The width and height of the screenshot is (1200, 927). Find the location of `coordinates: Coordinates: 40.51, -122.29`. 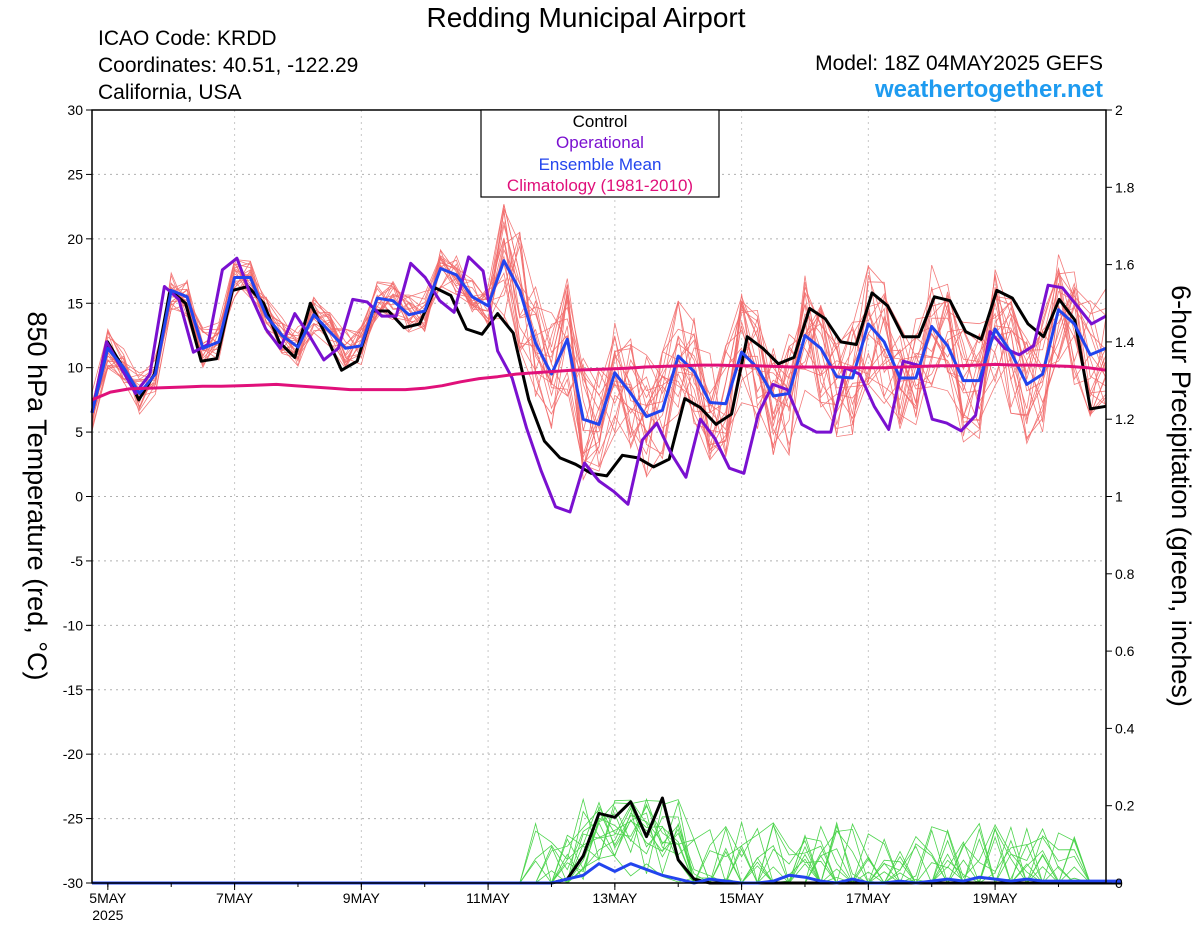

coordinates: Coordinates: 40.51, -122.29 is located at coordinates (228, 65).